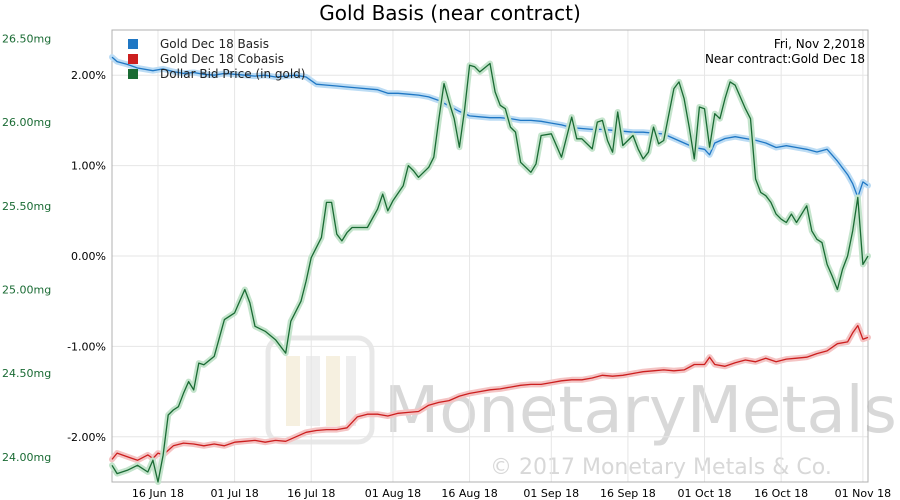 Image resolution: width=900 pixels, height=500 pixels. I want to click on legend-label-cobasis: Gold Dec 18 Cobasis, so click(222, 59).